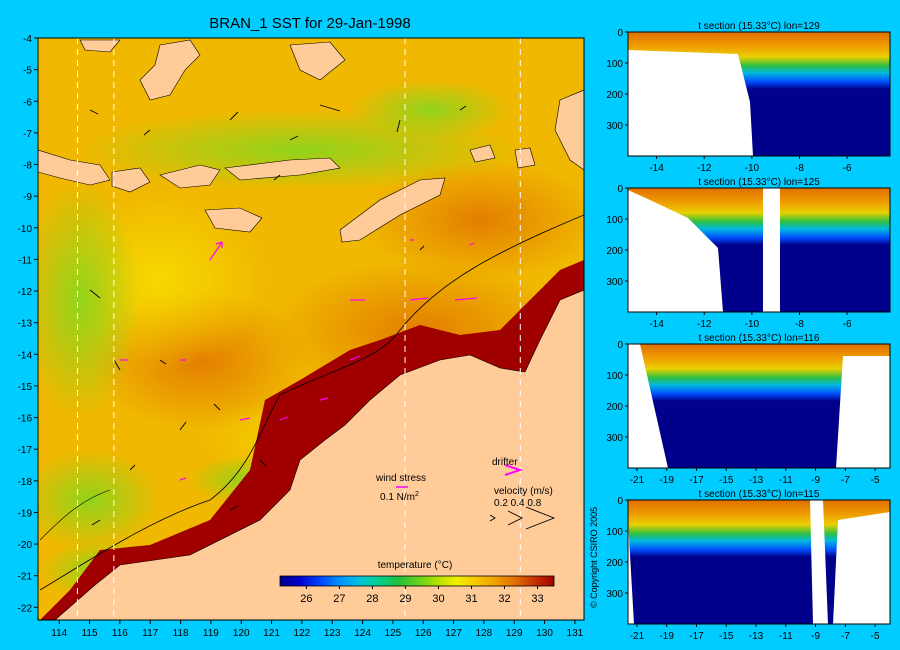 The height and width of the screenshot is (650, 900). Describe the element at coordinates (523, 491) in the screenshot. I see `velocity-label: velocity (m/s)` at that location.